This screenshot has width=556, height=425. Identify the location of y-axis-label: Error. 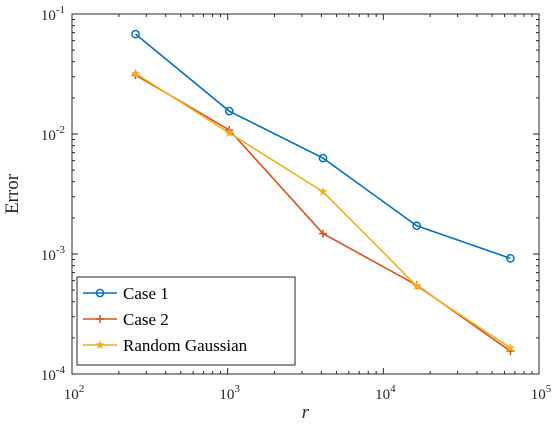
(12, 193).